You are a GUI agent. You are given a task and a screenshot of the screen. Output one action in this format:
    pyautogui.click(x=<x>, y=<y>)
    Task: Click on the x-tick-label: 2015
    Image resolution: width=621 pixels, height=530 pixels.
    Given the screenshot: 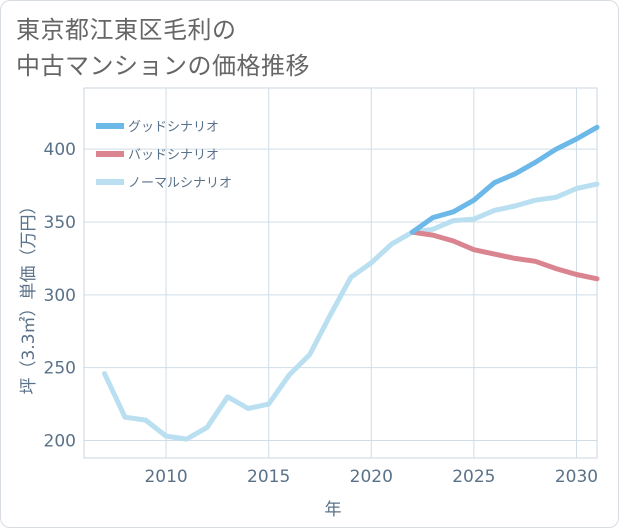 What is the action you would take?
    pyautogui.click(x=268, y=477)
    